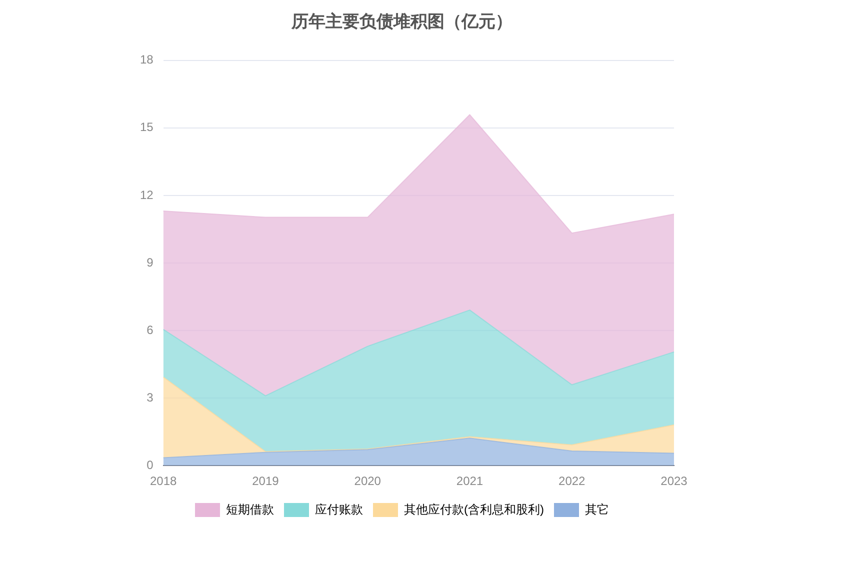 The width and height of the screenshot is (850, 575). What do you see at coordinates (474, 509) in the screenshot?
I see `legend-label: 其他应付款(含利息和股利)` at bounding box center [474, 509].